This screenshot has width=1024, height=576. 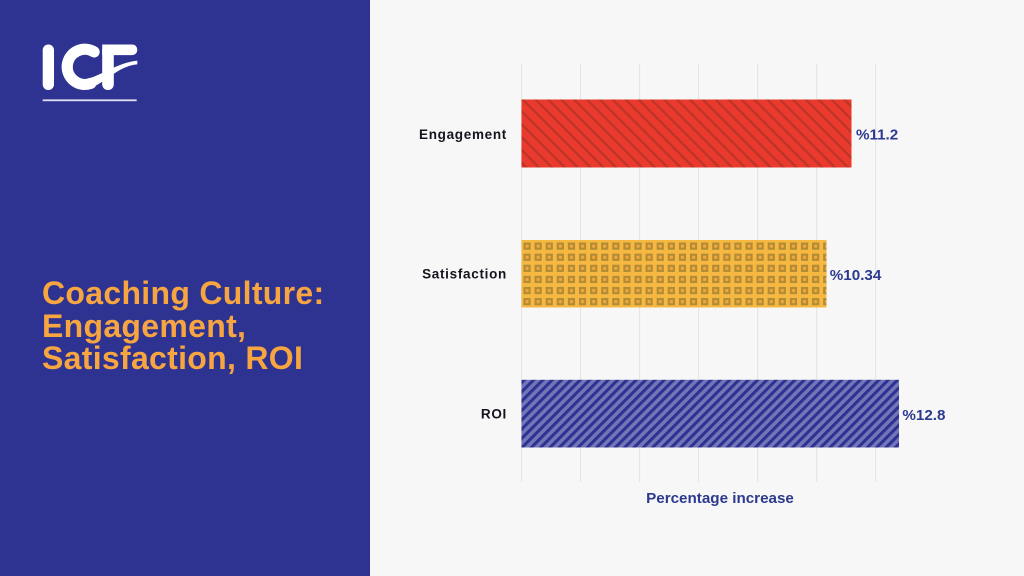 What do you see at coordinates (720, 498) in the screenshot?
I see `svg-text: Percentage increase` at bounding box center [720, 498].